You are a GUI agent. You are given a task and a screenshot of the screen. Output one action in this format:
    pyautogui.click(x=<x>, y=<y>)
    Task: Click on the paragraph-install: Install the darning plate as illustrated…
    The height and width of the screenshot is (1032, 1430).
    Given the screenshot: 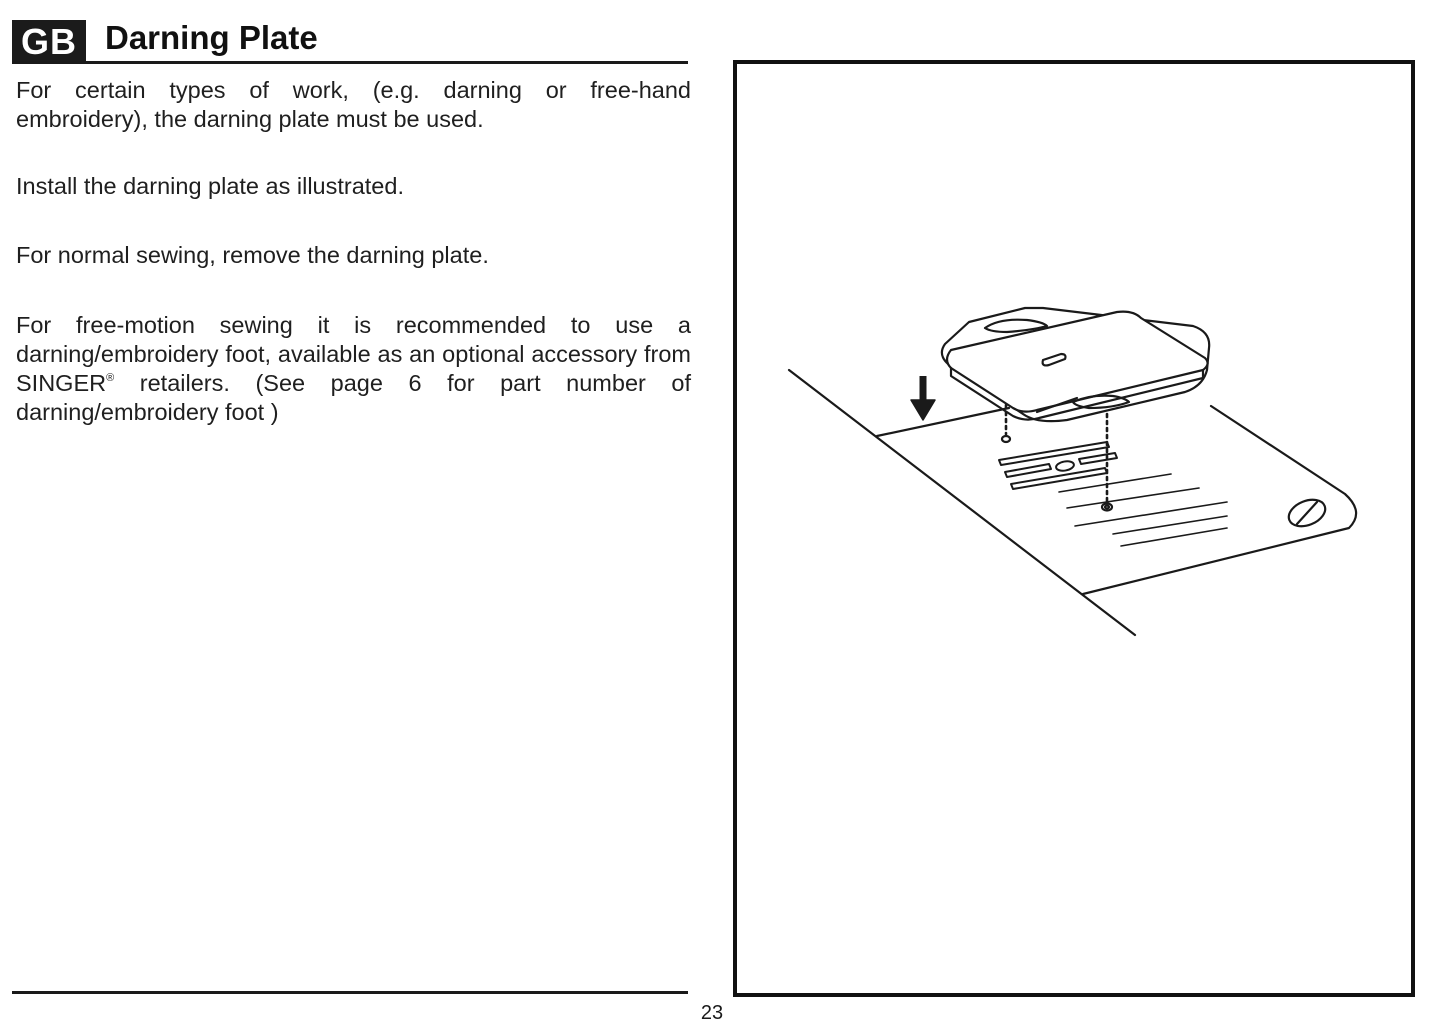 What is the action you would take?
    pyautogui.click(x=210, y=186)
    